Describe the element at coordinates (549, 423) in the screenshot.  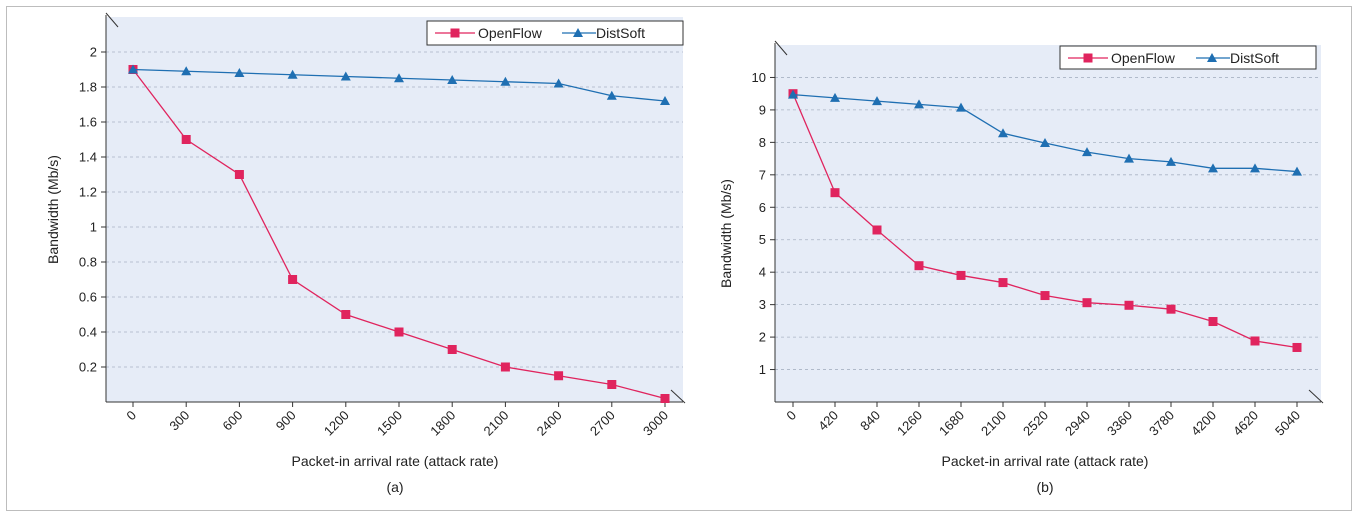
I see `x-tick-label: 2400` at that location.